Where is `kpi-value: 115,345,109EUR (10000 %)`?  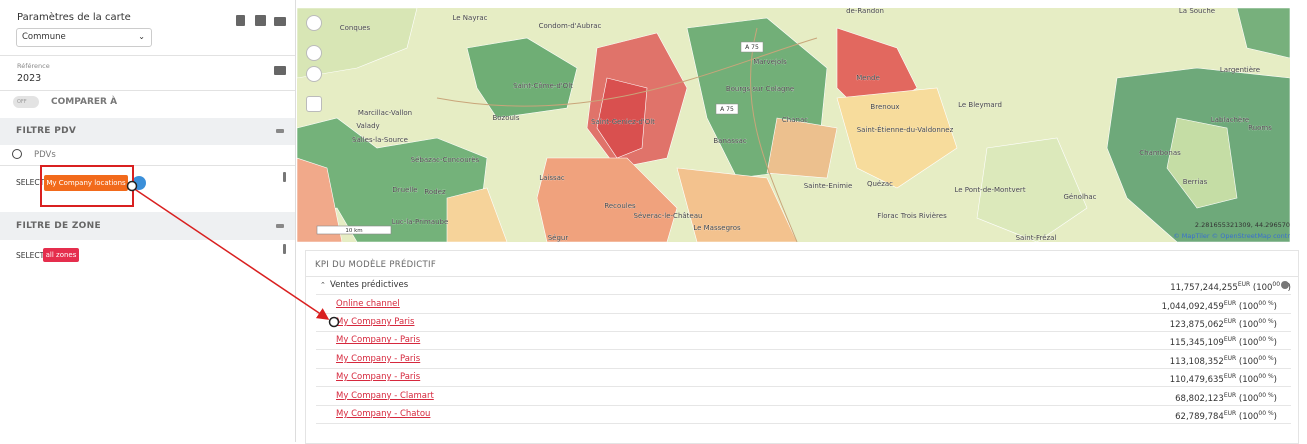
kpi-value: 115,345,109EUR (10000 %) is located at coordinates (1223, 341).